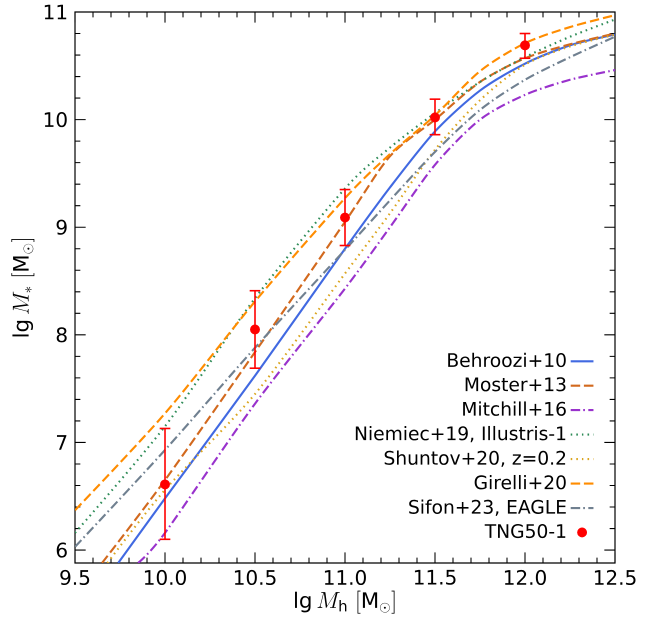 This screenshot has width=660, height=627. Describe the element at coordinates (165, 578) in the screenshot. I see `x-tick-label: 10.0` at that location.